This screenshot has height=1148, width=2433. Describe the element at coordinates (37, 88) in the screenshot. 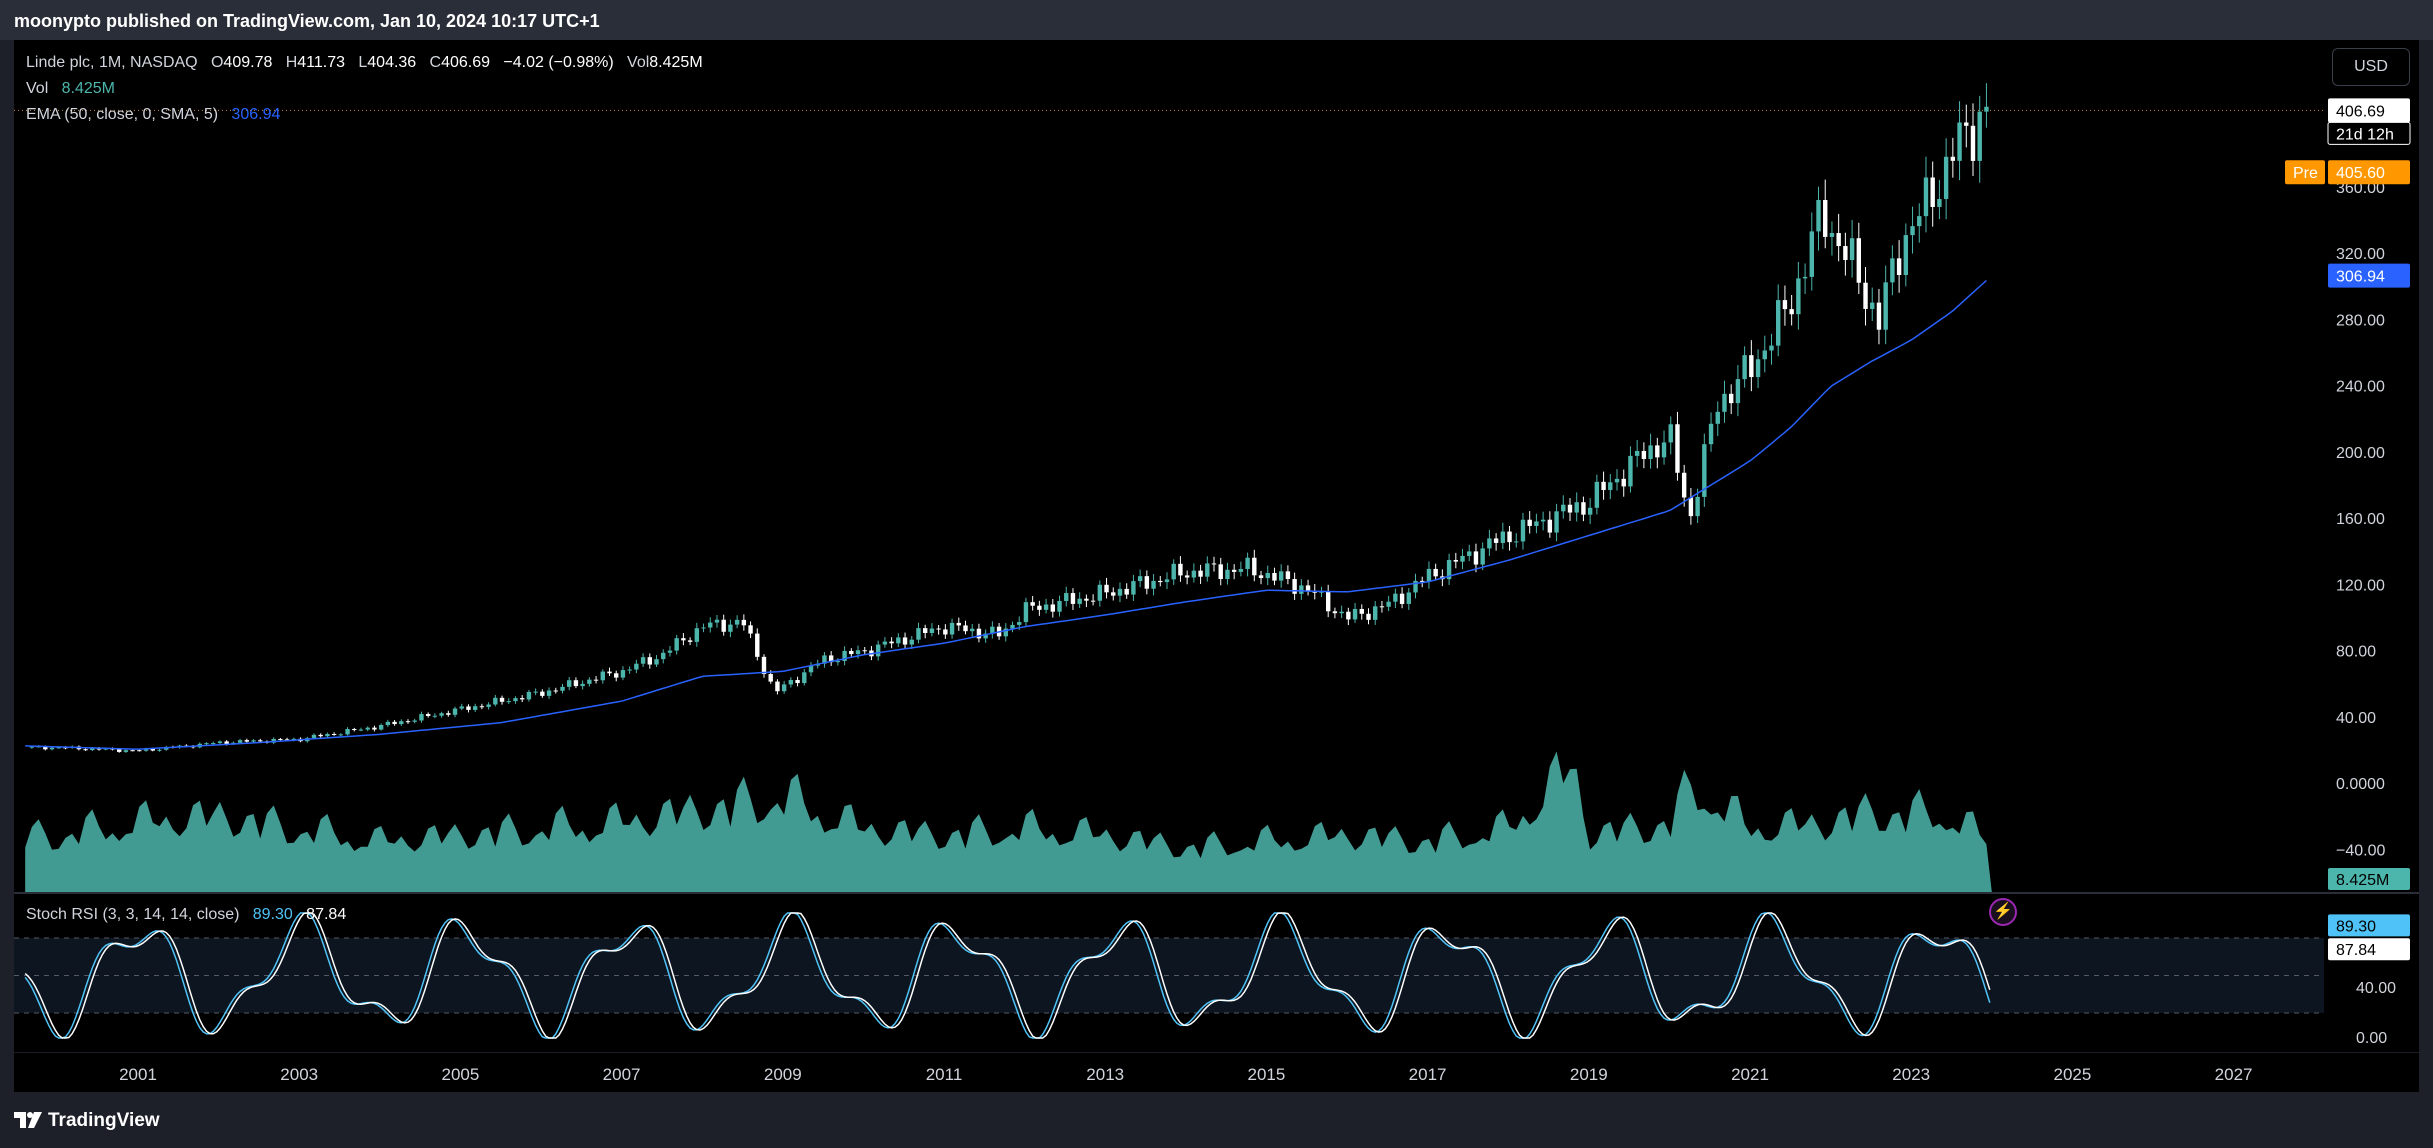

I see `volume-indicator-label: Vol` at that location.